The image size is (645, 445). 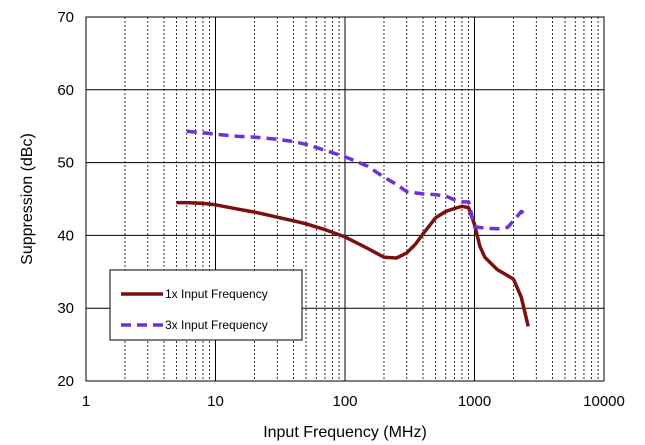 I want to click on y-tick-label: 70, so click(x=65, y=17).